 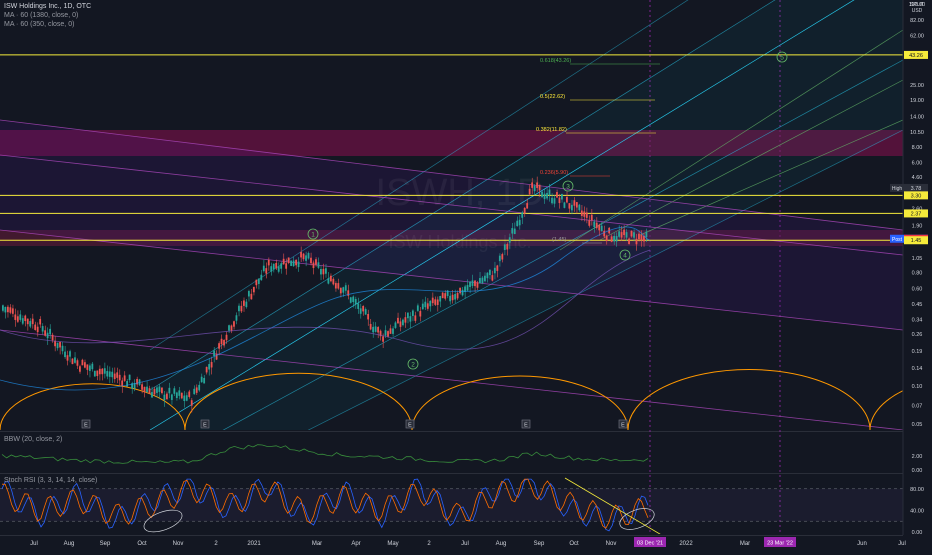 I want to click on time-tick: Jul, so click(x=902, y=544).